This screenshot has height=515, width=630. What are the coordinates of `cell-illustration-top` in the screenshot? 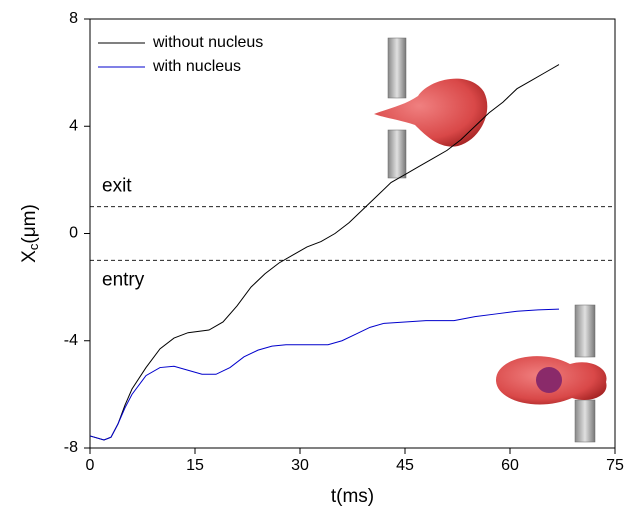 It's located at (431, 108).